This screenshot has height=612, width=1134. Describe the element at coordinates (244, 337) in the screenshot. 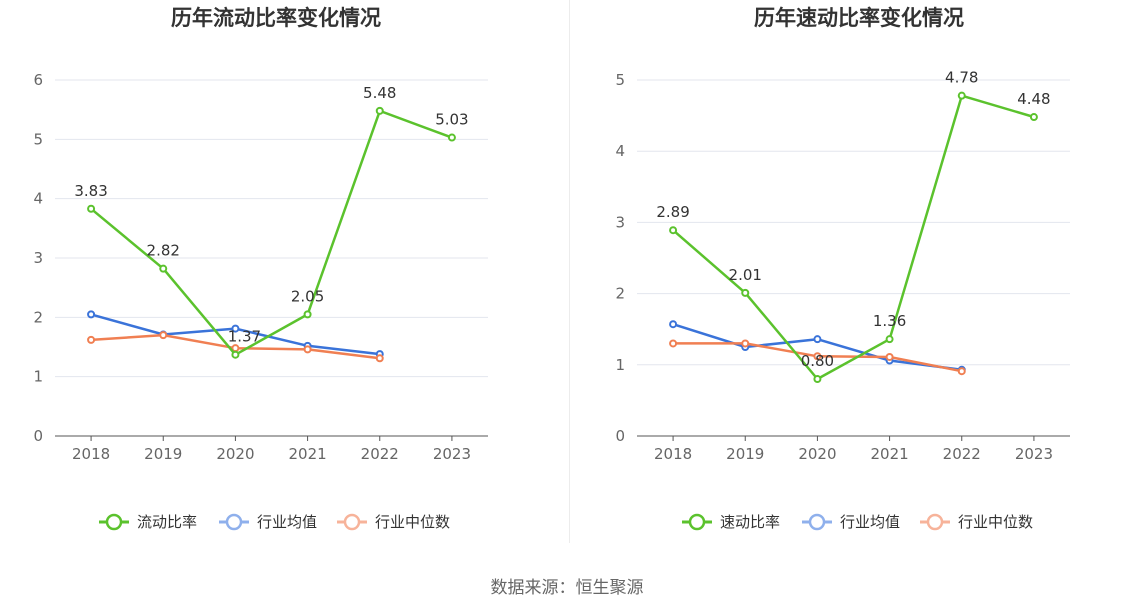

I see `data-label: 1.37` at that location.